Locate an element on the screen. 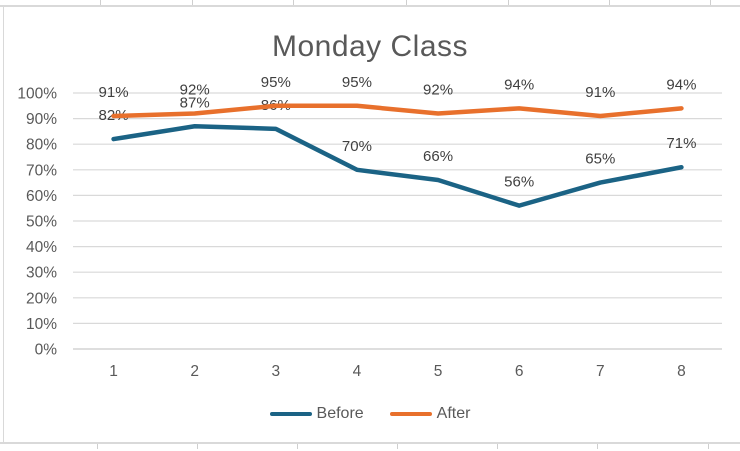 The width and height of the screenshot is (740, 451). x-tick-label: 8 is located at coordinates (681, 371).